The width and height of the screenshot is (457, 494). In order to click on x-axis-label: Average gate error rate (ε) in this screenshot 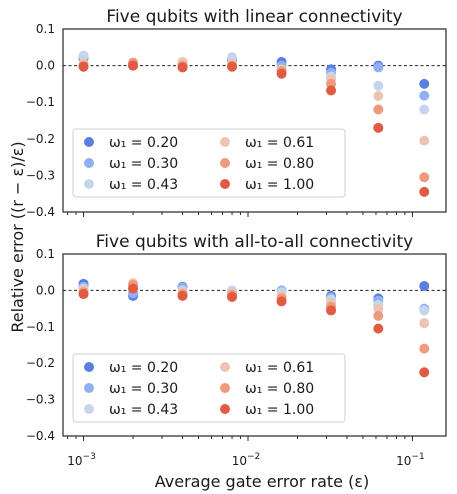, I will do `click(262, 481)`.